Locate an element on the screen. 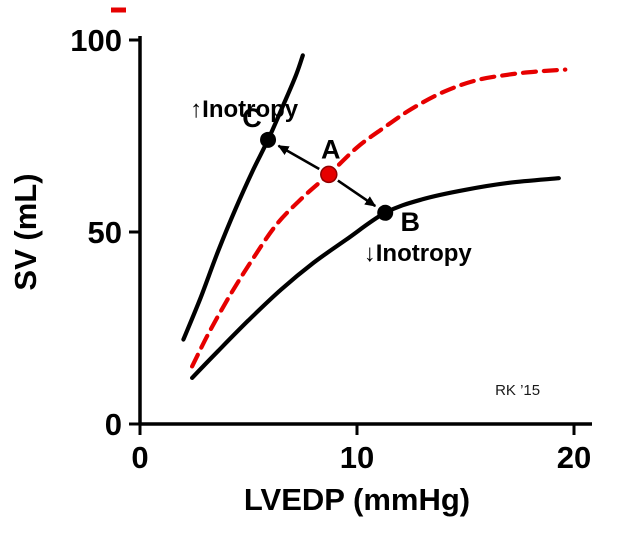 The width and height of the screenshot is (621, 548). x-axis-label: LVEDP (mmHg) is located at coordinates (357, 499).